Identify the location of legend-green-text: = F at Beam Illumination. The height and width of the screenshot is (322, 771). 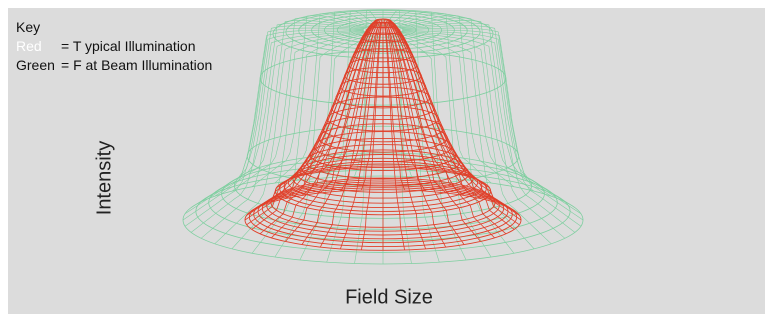
(137, 65).